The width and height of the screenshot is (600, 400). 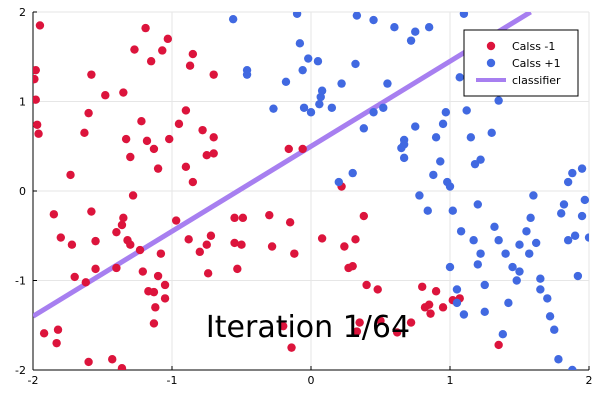 What do you see at coordinates (491, 46) in the screenshot?
I see `legend-item-calss-neg-marker` at bounding box center [491, 46].